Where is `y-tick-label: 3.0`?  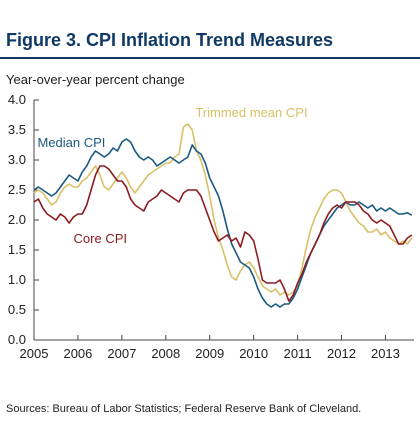
y-tick-label: 3.0 is located at coordinates (17, 159).